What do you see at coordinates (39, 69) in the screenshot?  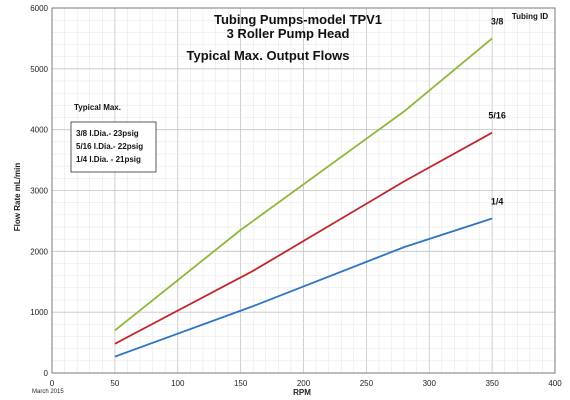 I see `y-tick-label: 5000` at bounding box center [39, 69].